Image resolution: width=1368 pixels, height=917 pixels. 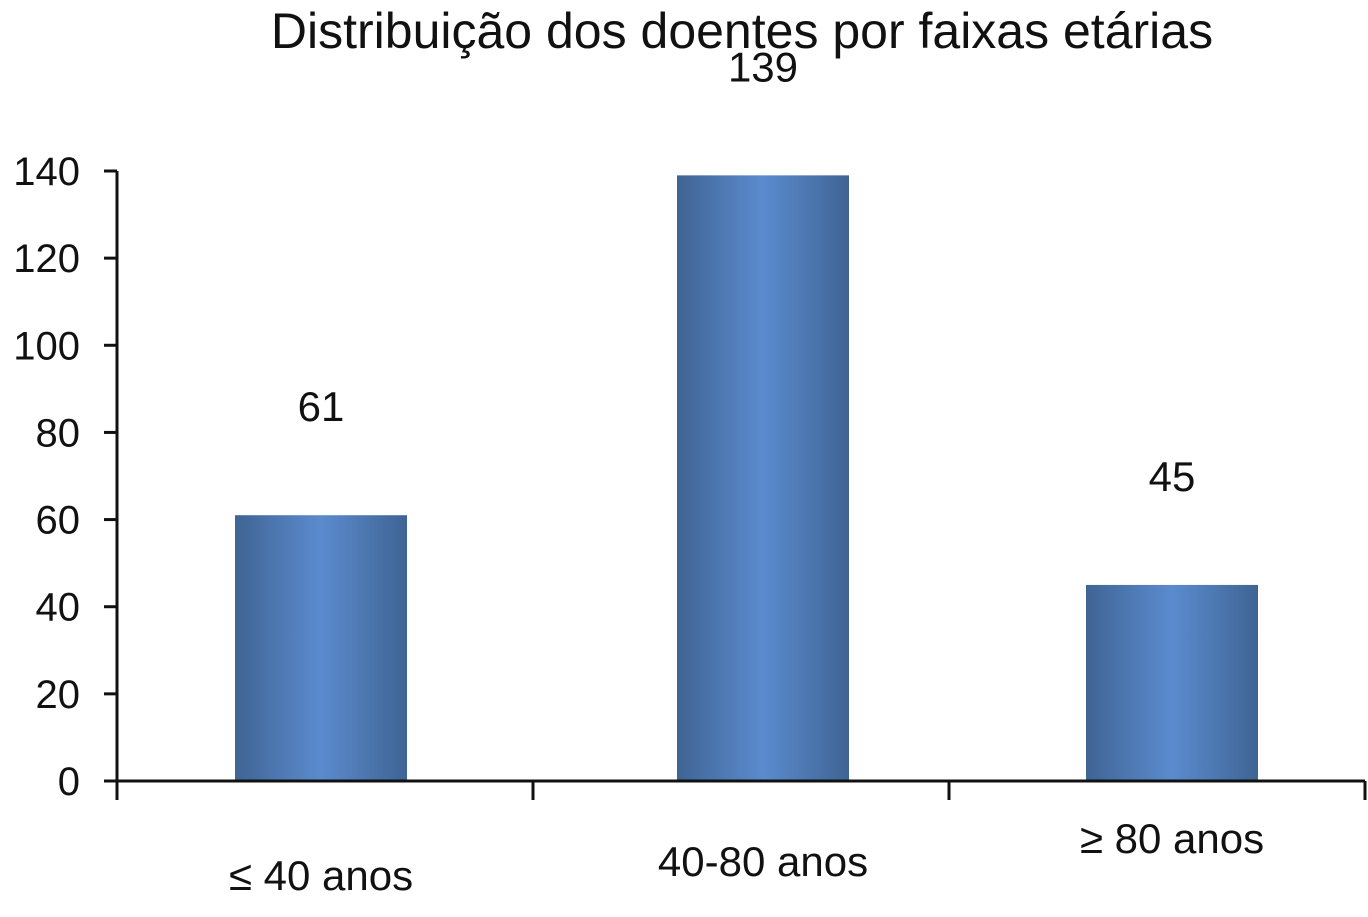 I want to click on x-axis-ticks, so click(x=741, y=790).